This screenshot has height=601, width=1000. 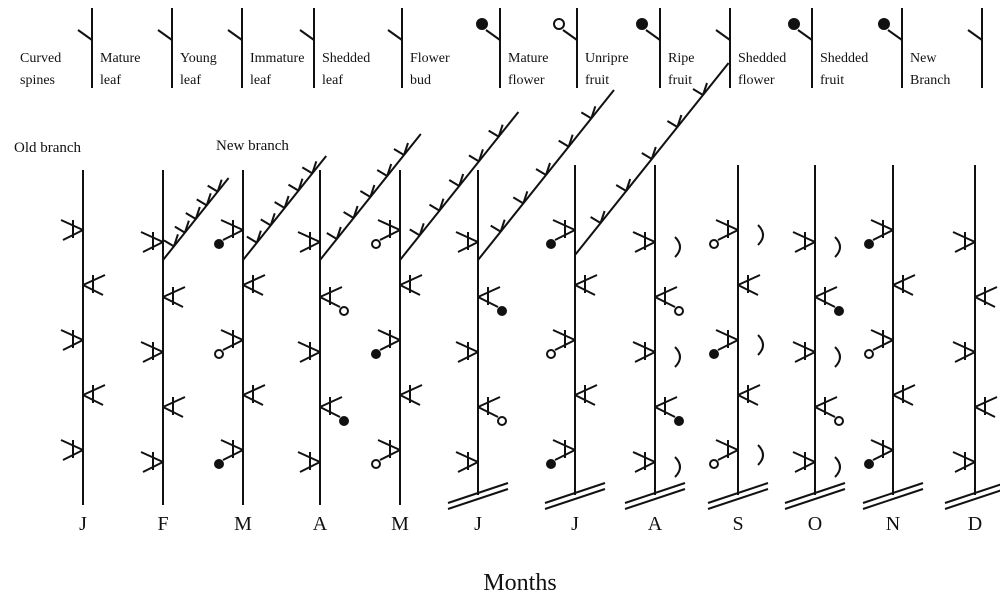 What do you see at coordinates (930, 80) in the screenshot?
I see `legend-label: Branch` at bounding box center [930, 80].